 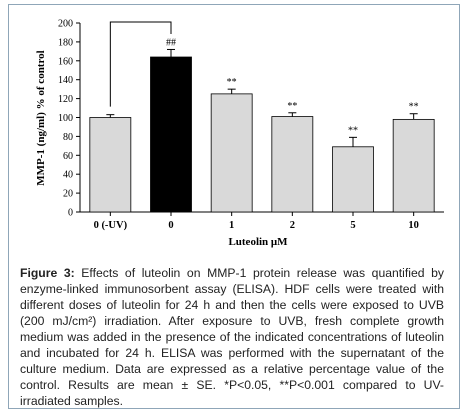 I want to click on y-tick-label: 140, so click(x=65, y=80).